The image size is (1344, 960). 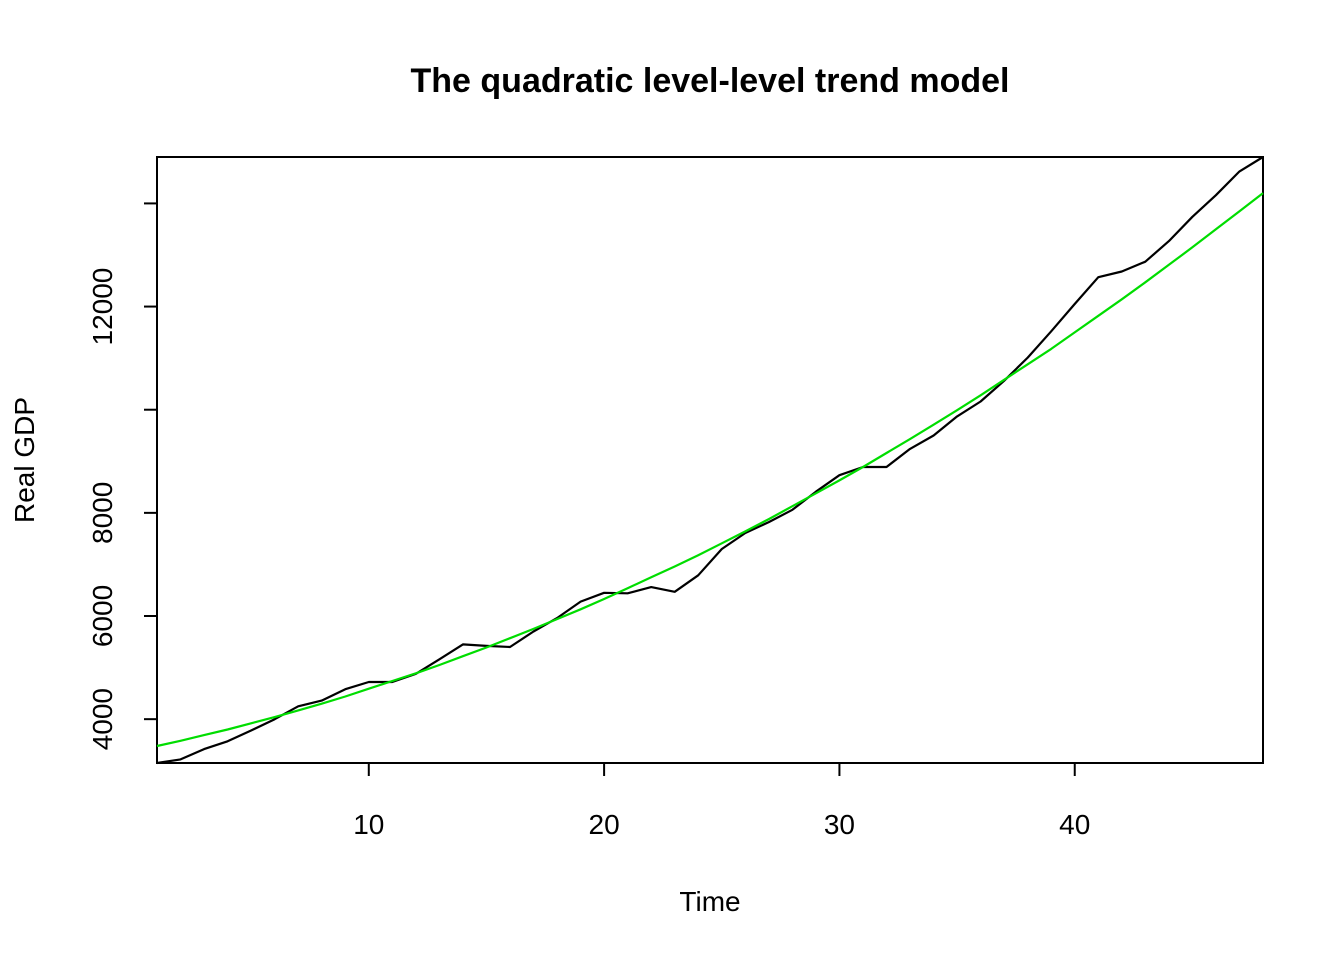 What do you see at coordinates (102, 616) in the screenshot?
I see `y-tick-label: 6000` at bounding box center [102, 616].